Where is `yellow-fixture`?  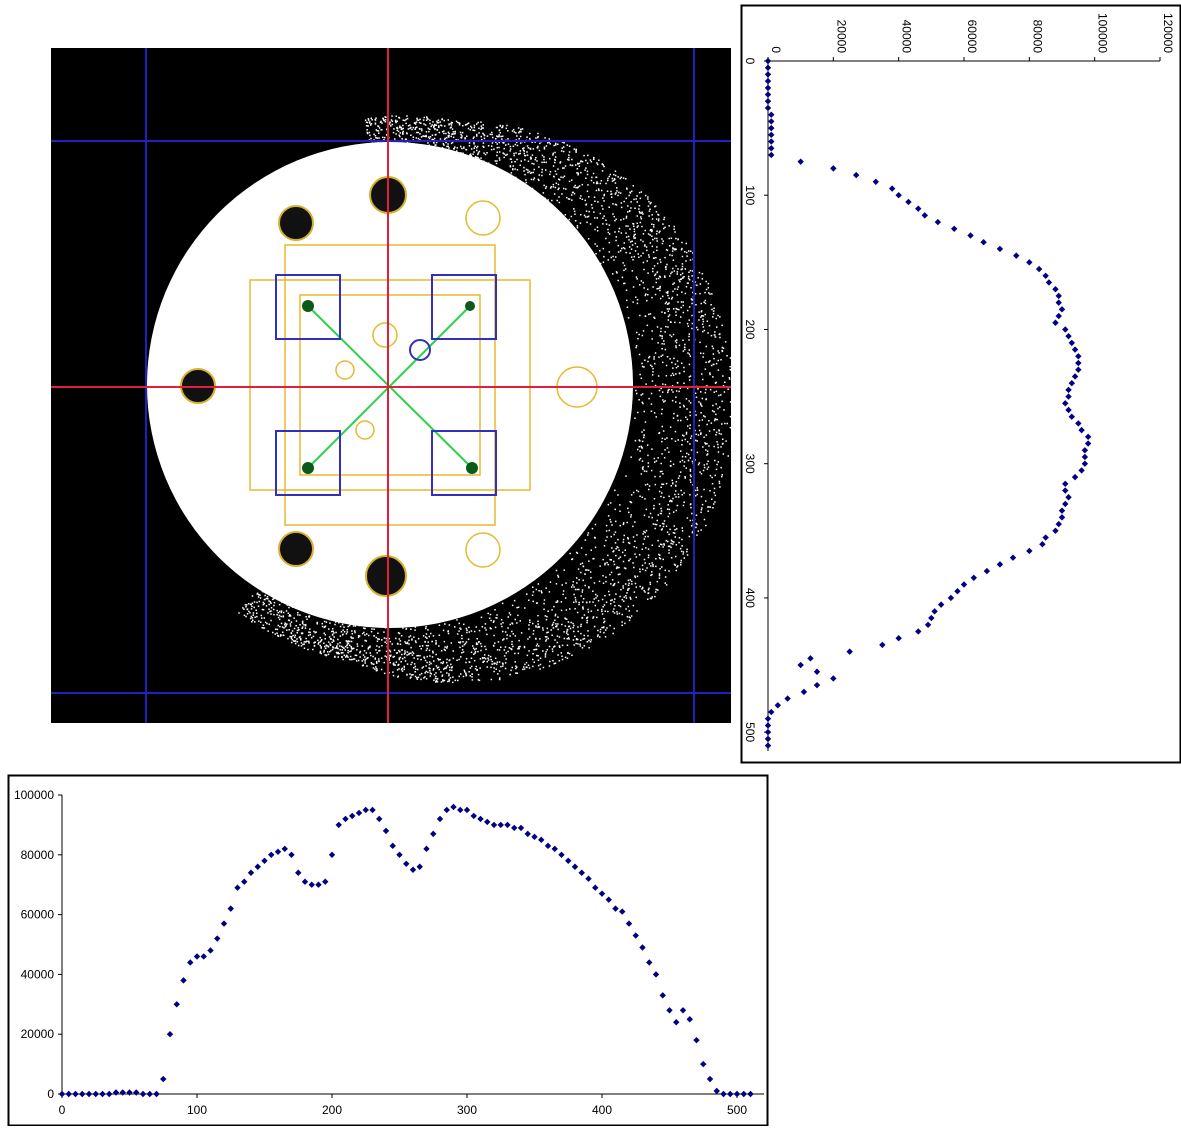 yellow-fixture is located at coordinates (423, 384).